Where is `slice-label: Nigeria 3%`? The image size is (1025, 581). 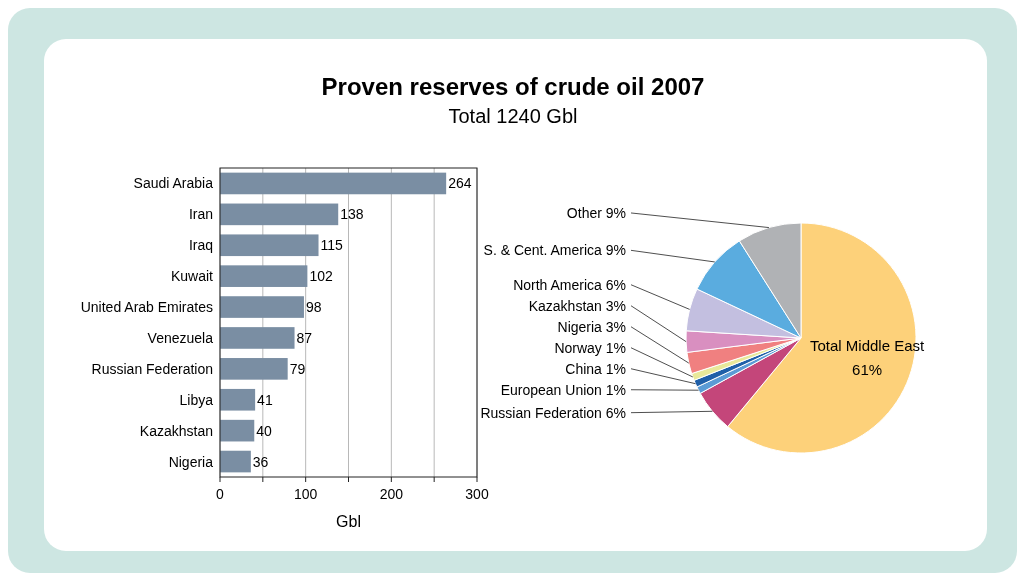 slice-label: Nigeria 3% is located at coordinates (591, 326).